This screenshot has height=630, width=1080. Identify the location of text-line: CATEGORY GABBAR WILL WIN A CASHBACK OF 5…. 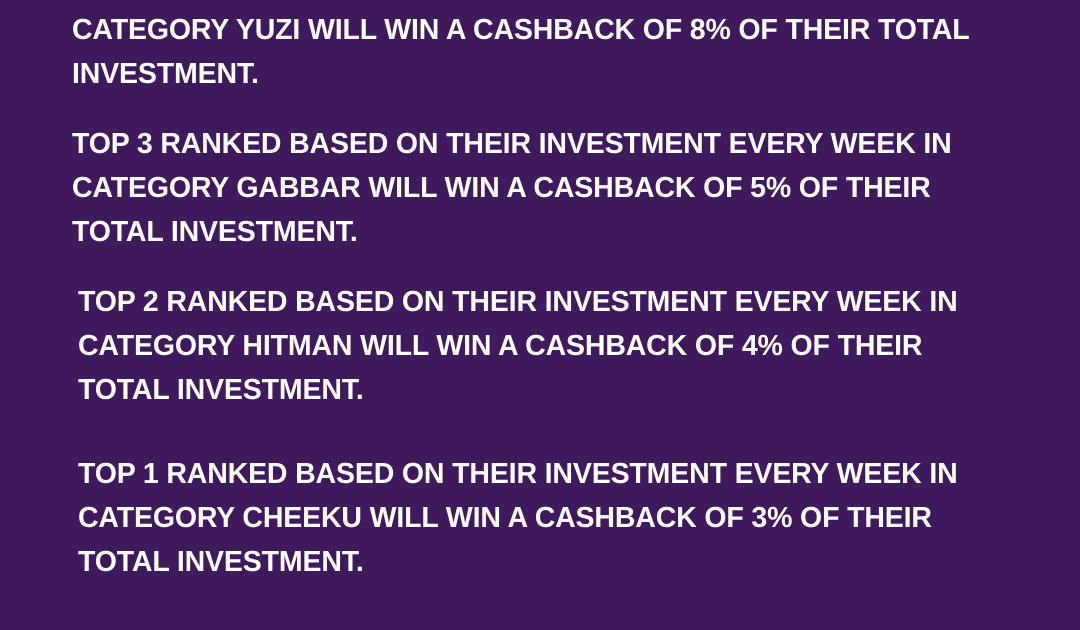
(501, 188).